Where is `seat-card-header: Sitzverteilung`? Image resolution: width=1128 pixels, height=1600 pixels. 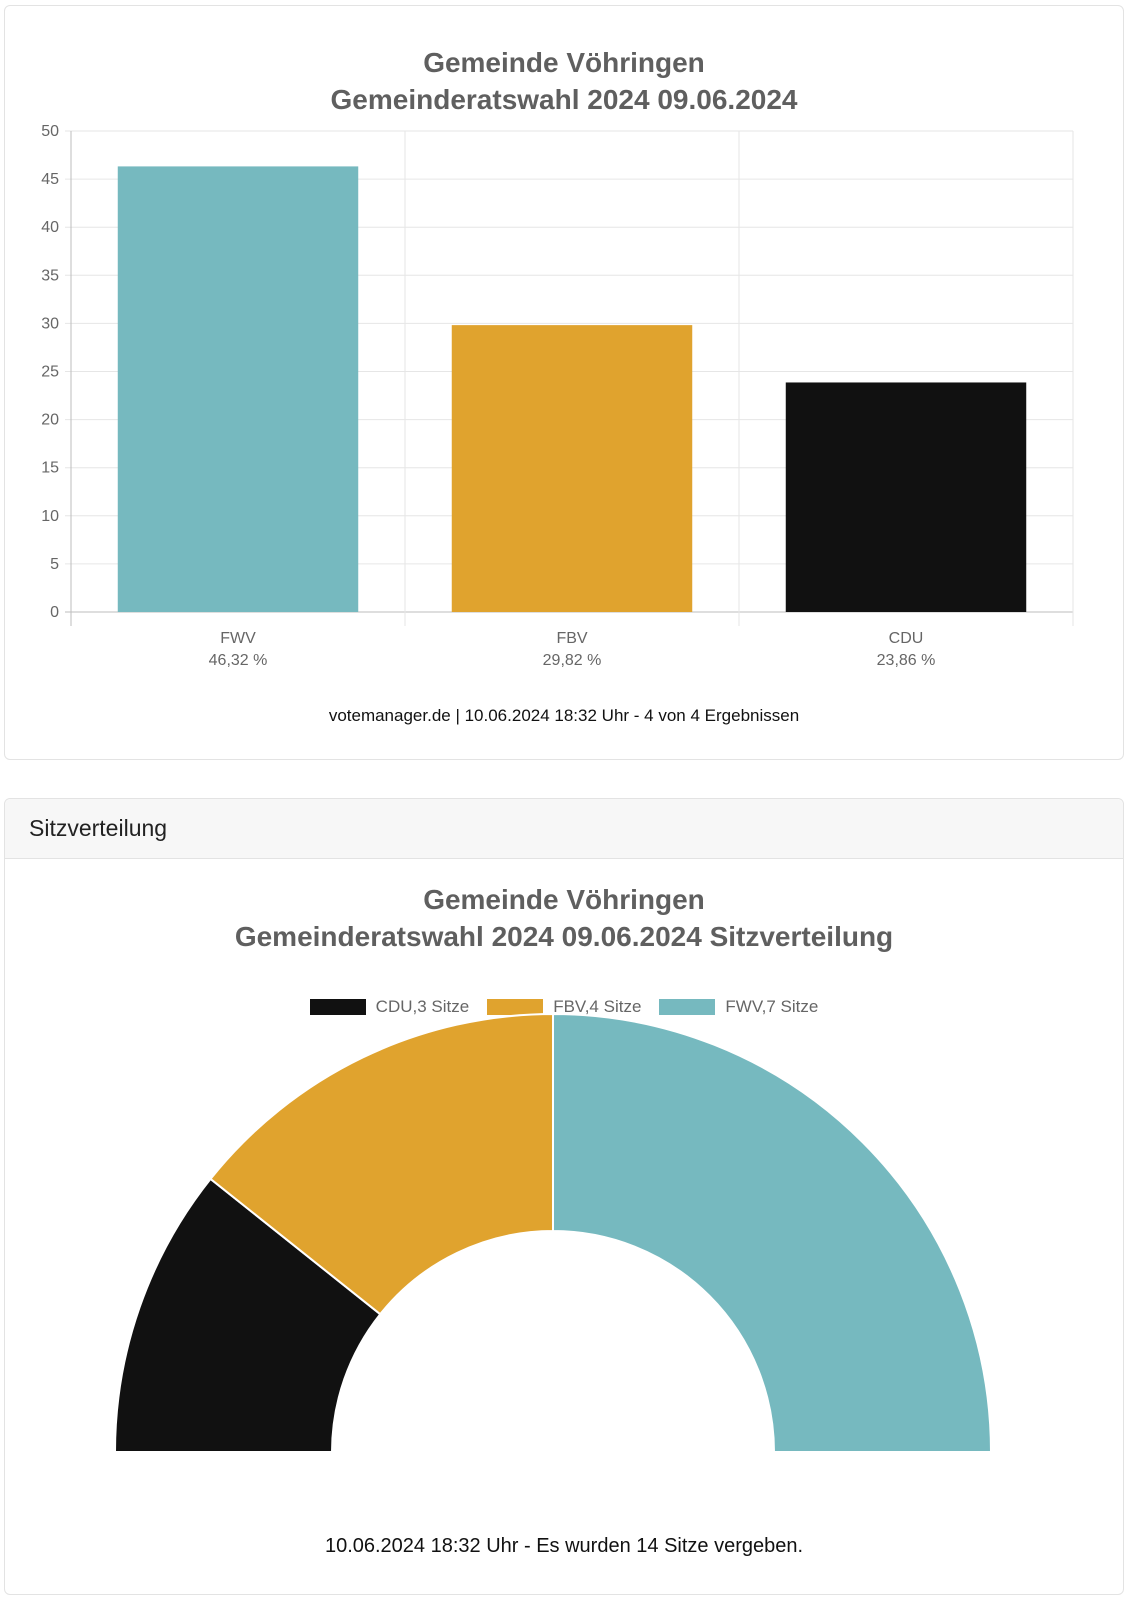
seat-card-header: Sitzverteilung is located at coordinates (564, 829).